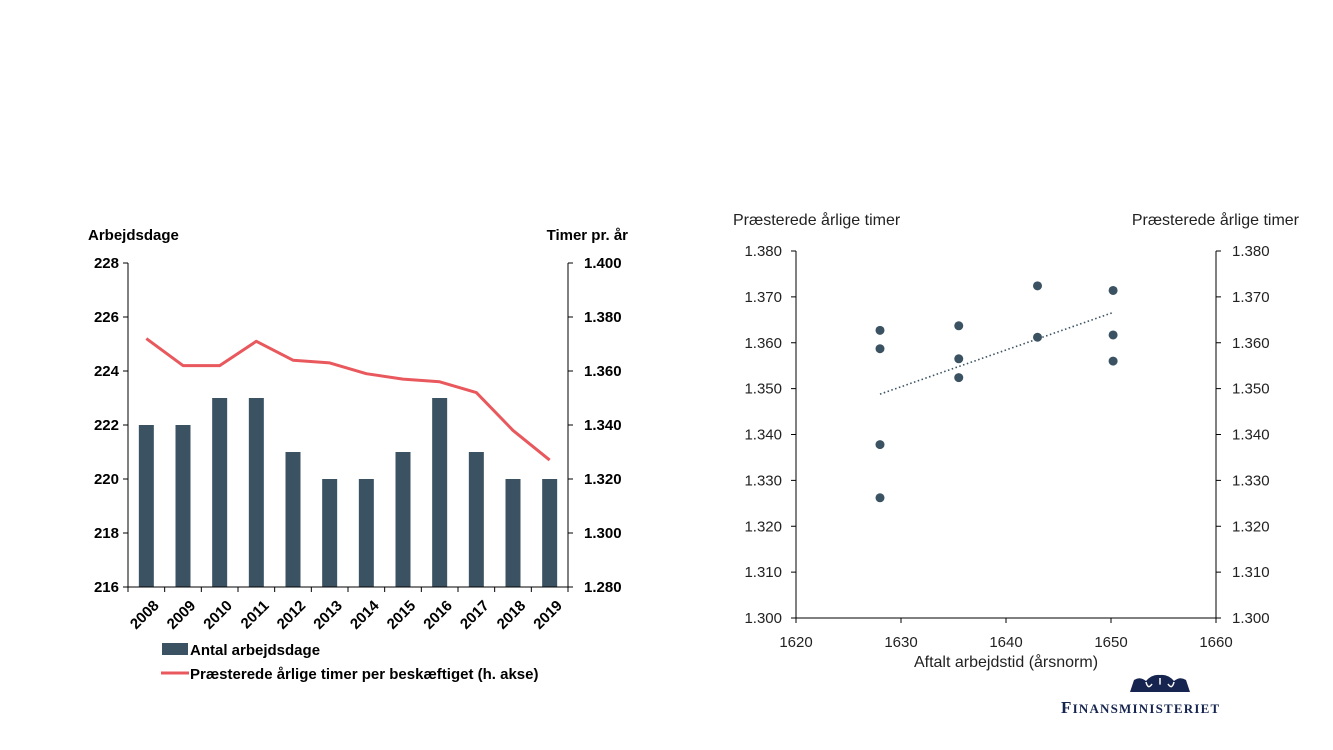 This screenshot has width=1333, height=750. Describe the element at coordinates (1251, 297) in the screenshot. I see `scatter-right-tick-label: 1.370` at that location.